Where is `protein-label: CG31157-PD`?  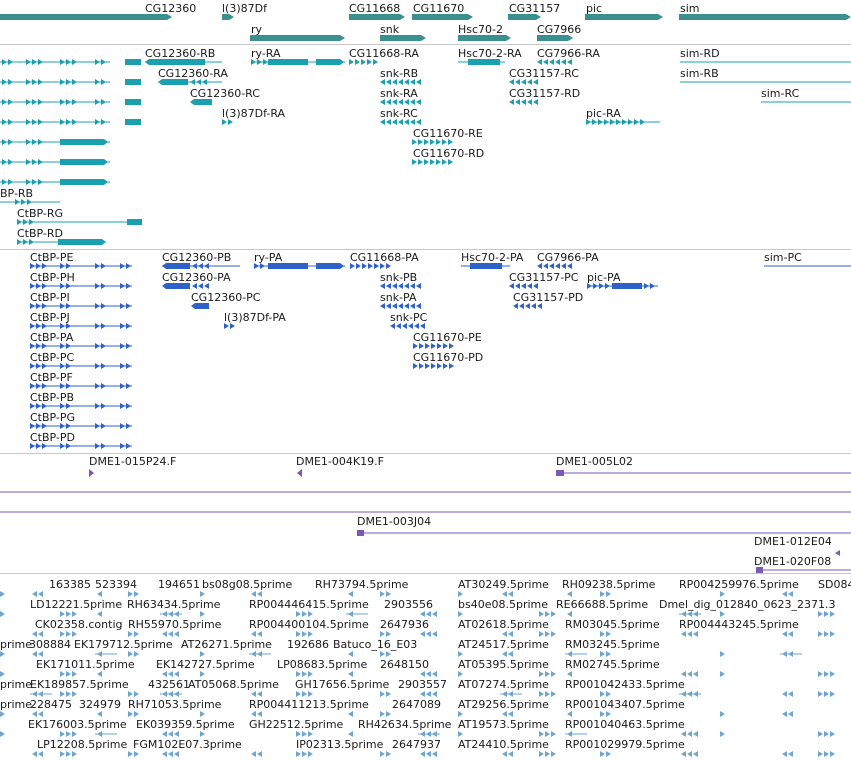 protein-label: CG31157-PD is located at coordinates (548, 297).